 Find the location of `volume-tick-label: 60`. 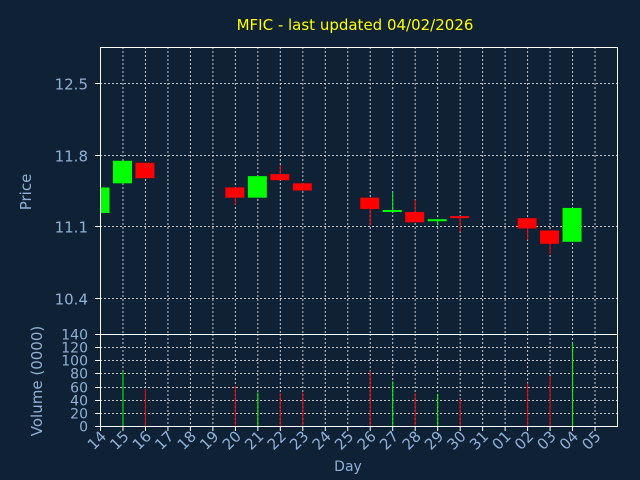

volume-tick-label: 60 is located at coordinates (79, 389).